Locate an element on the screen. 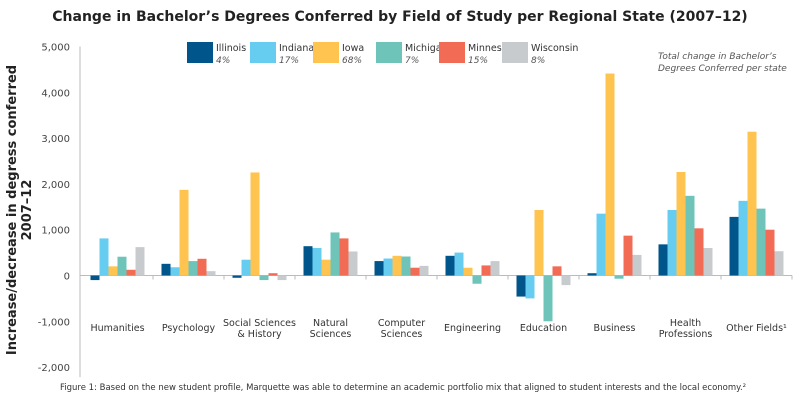  legend-label: Michigan is located at coordinates (426, 48).